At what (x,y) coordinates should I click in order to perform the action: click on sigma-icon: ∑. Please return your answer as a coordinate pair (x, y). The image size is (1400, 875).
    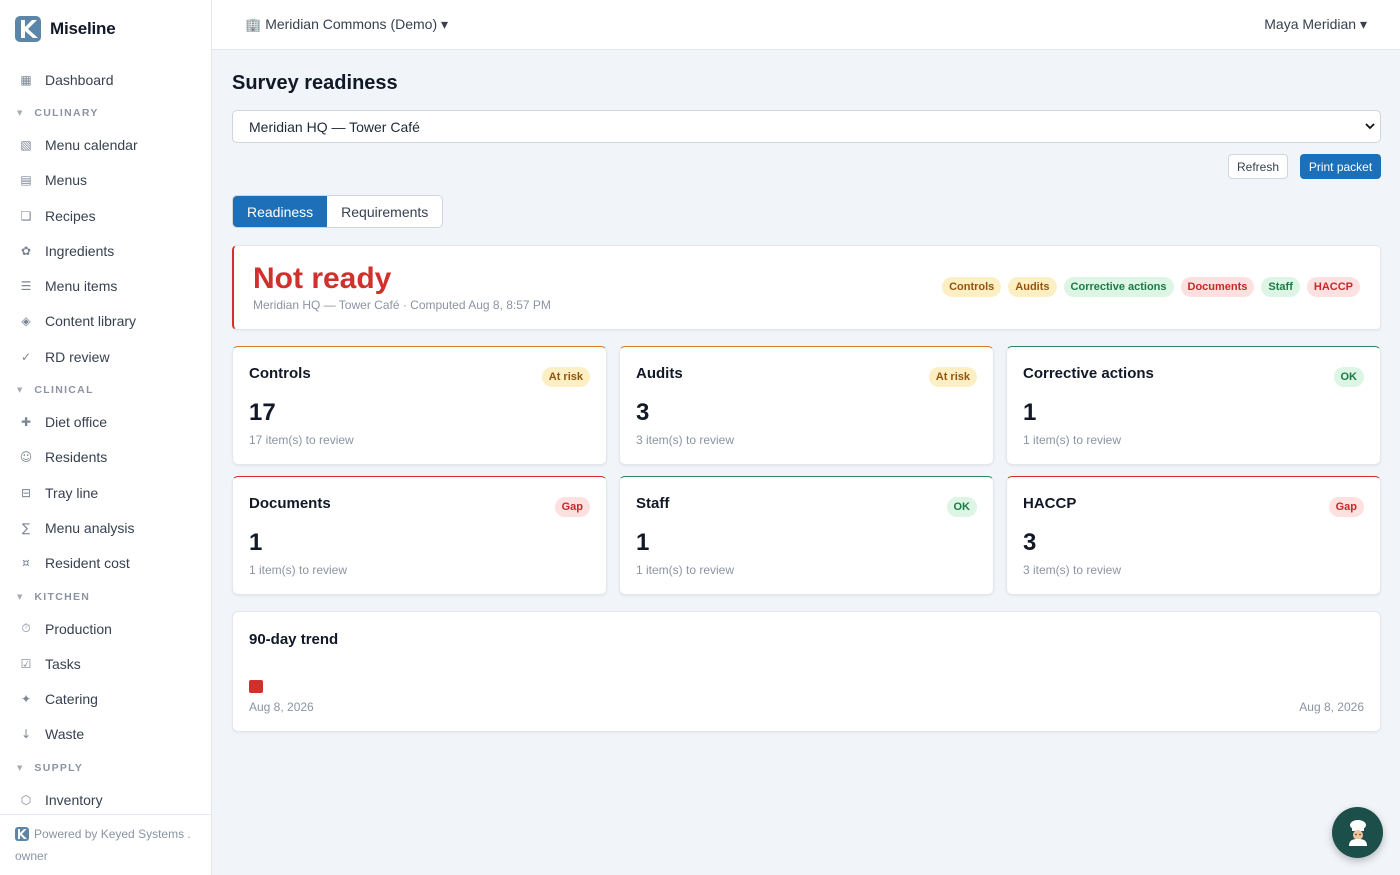
    Looking at the image, I should click on (26, 527).